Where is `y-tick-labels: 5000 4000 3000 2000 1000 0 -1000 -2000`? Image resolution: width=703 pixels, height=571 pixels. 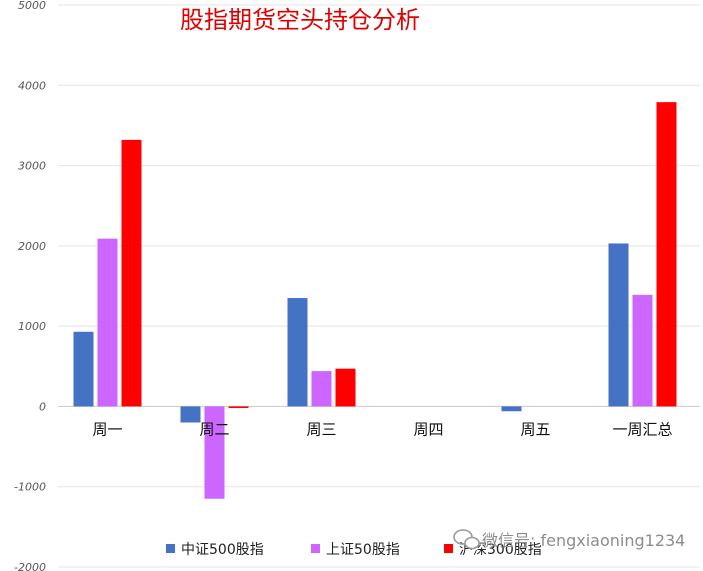 y-tick-labels: 5000 4000 3000 2000 1000 0 -1000 -2000 is located at coordinates (30, 285).